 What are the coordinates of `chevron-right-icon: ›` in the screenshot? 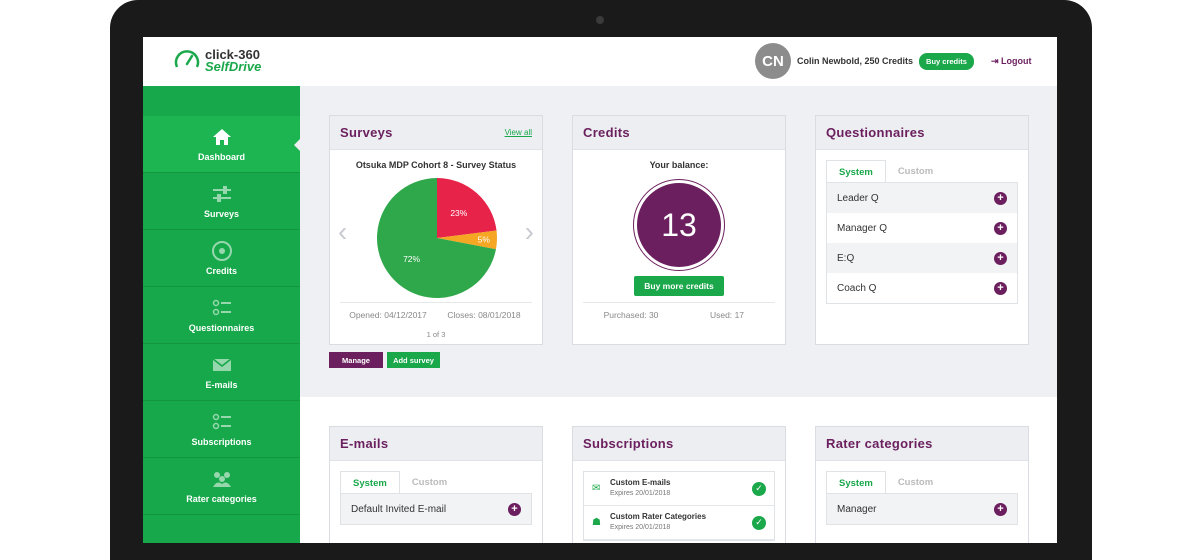 It's located at (529, 231).